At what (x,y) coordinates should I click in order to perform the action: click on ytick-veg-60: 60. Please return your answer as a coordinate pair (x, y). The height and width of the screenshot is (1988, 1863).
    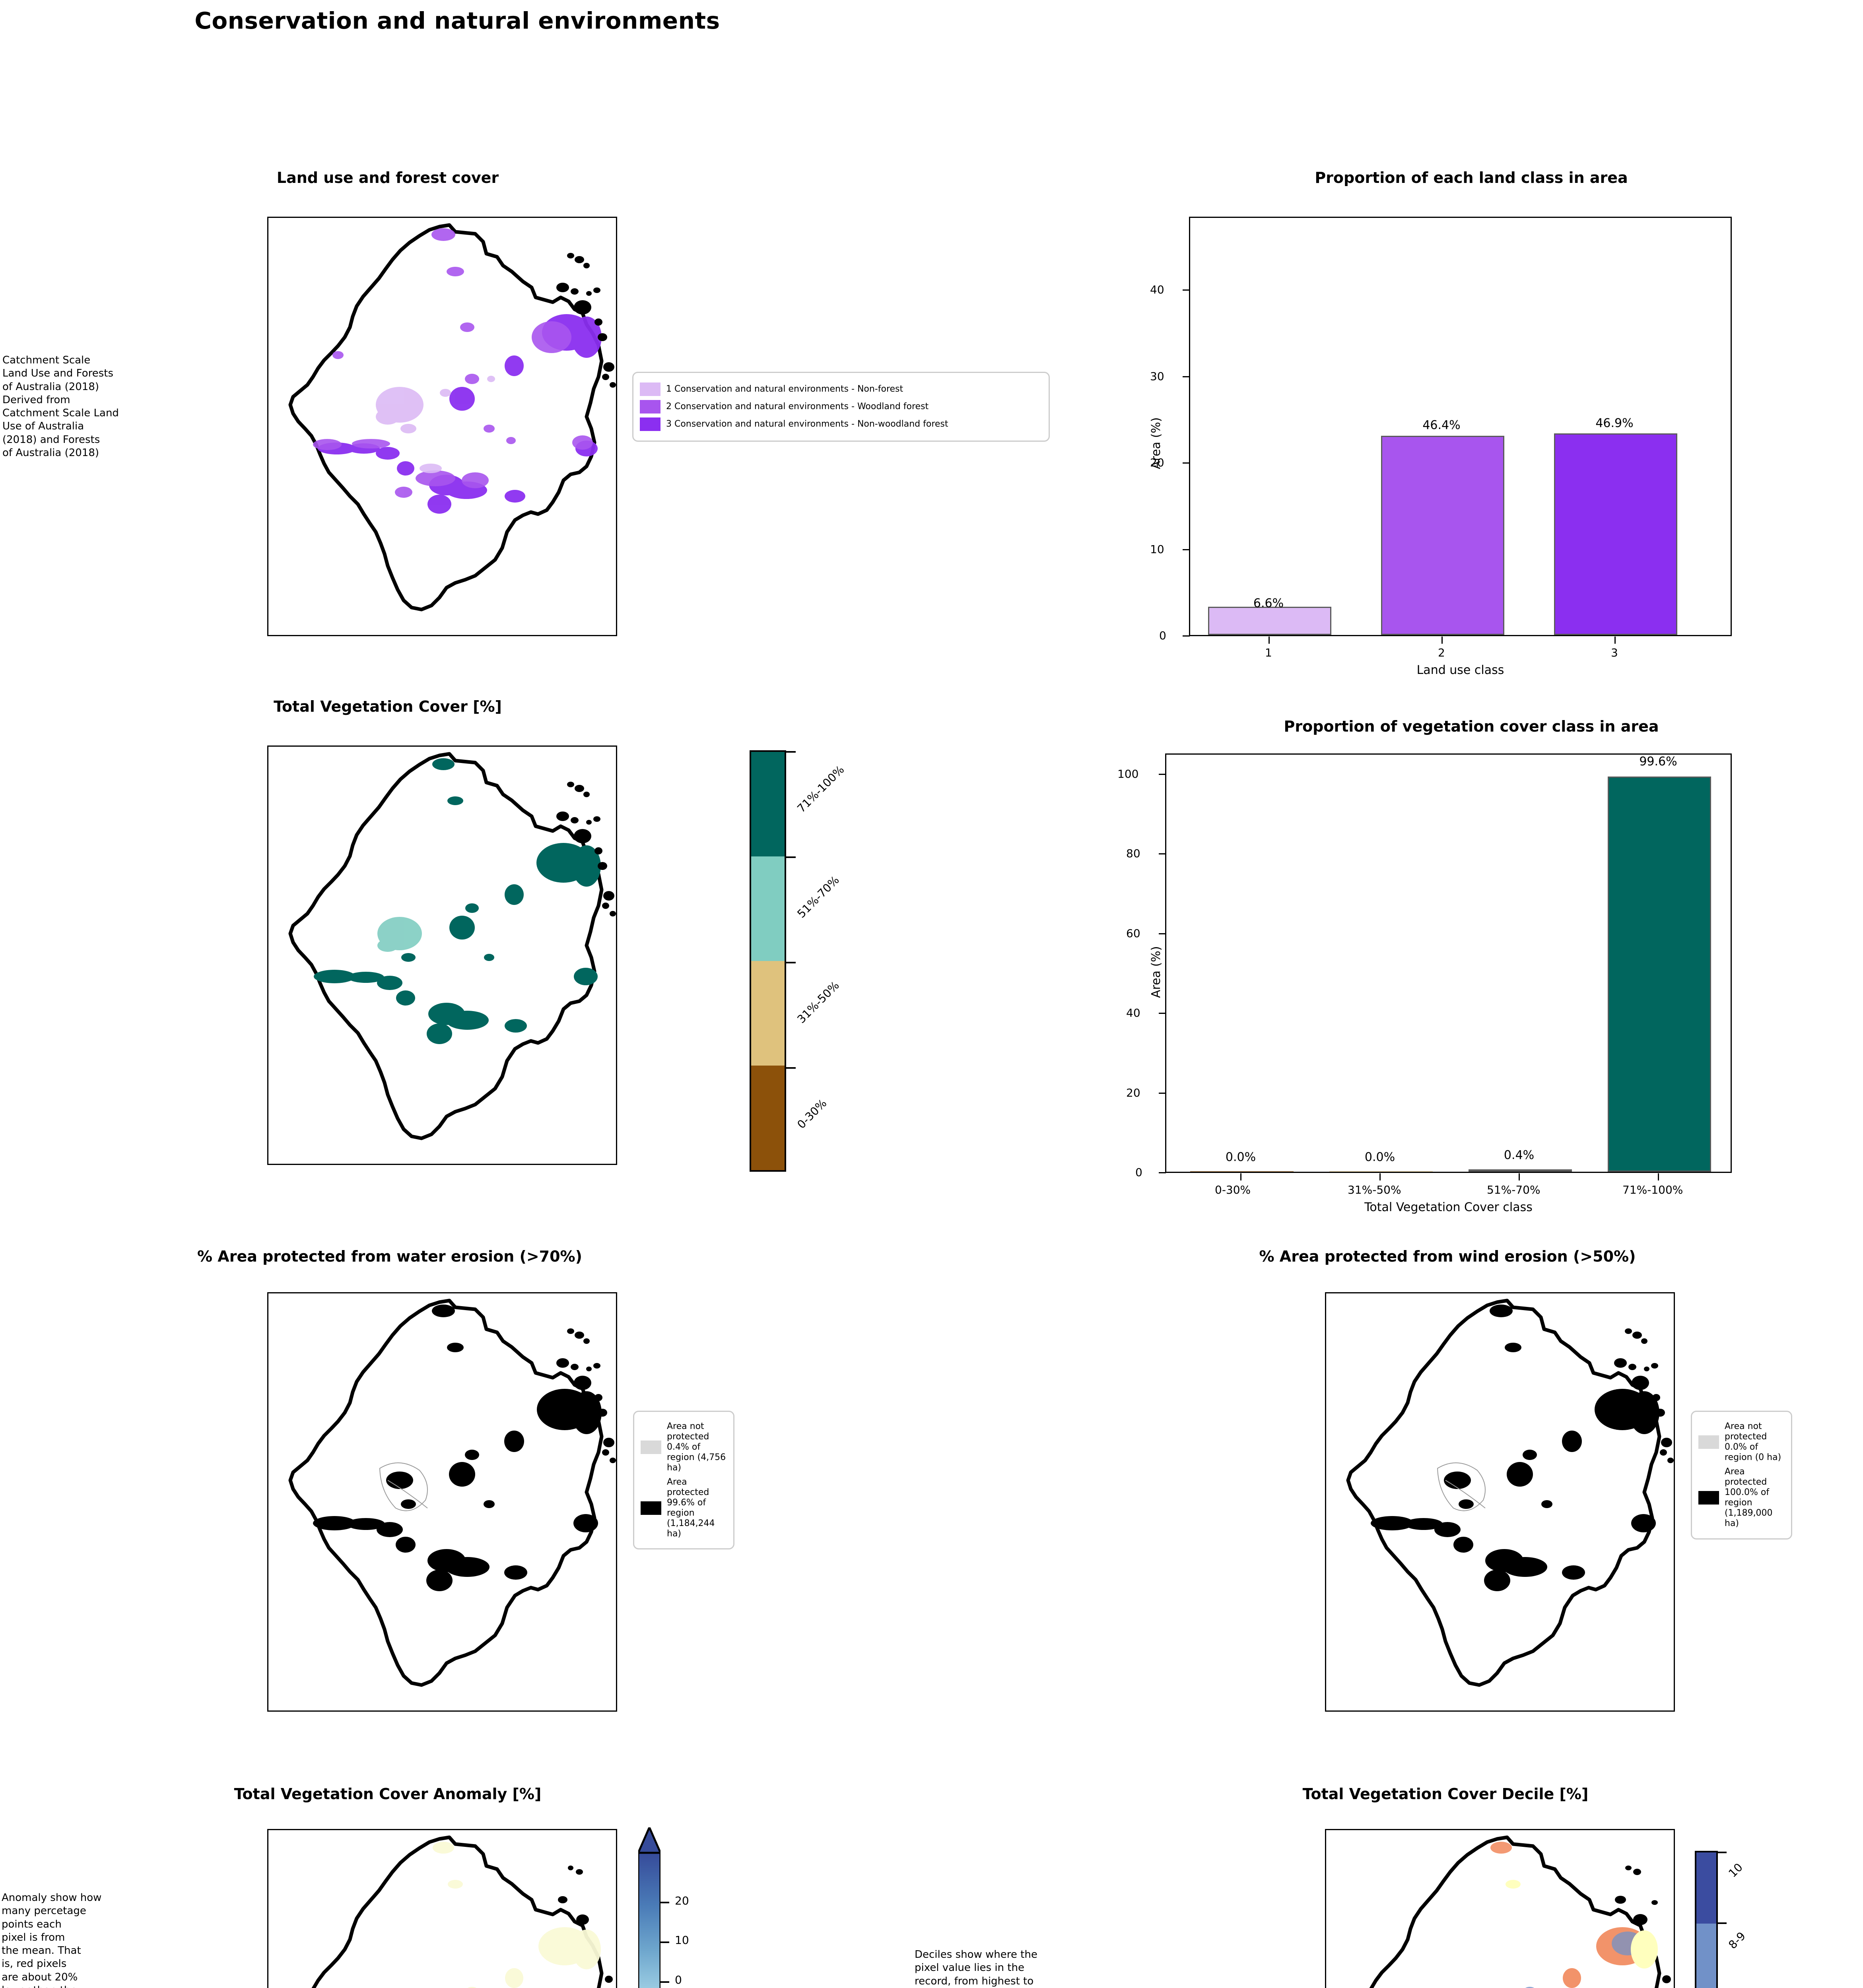
    Looking at the image, I should click on (1133, 933).